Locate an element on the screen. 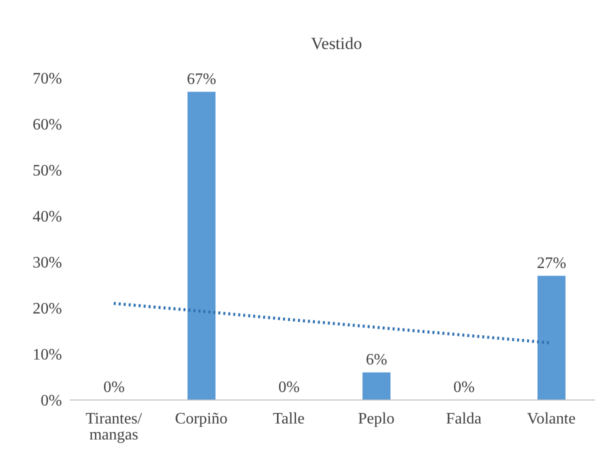 This screenshot has height=474, width=613. y-tick-label: 10% is located at coordinates (47, 355).